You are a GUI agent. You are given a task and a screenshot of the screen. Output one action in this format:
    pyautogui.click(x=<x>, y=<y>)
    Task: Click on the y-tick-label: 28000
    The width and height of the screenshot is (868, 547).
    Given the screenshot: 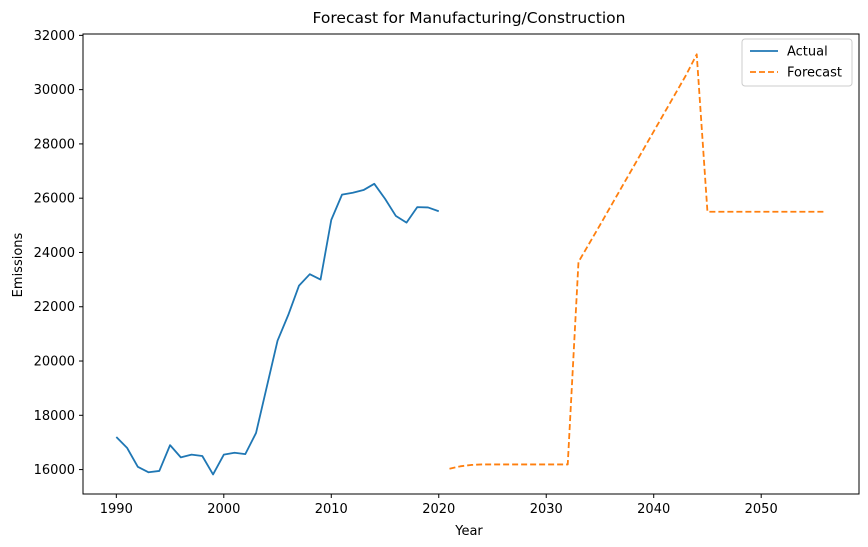 What is the action you would take?
    pyautogui.click(x=54, y=144)
    